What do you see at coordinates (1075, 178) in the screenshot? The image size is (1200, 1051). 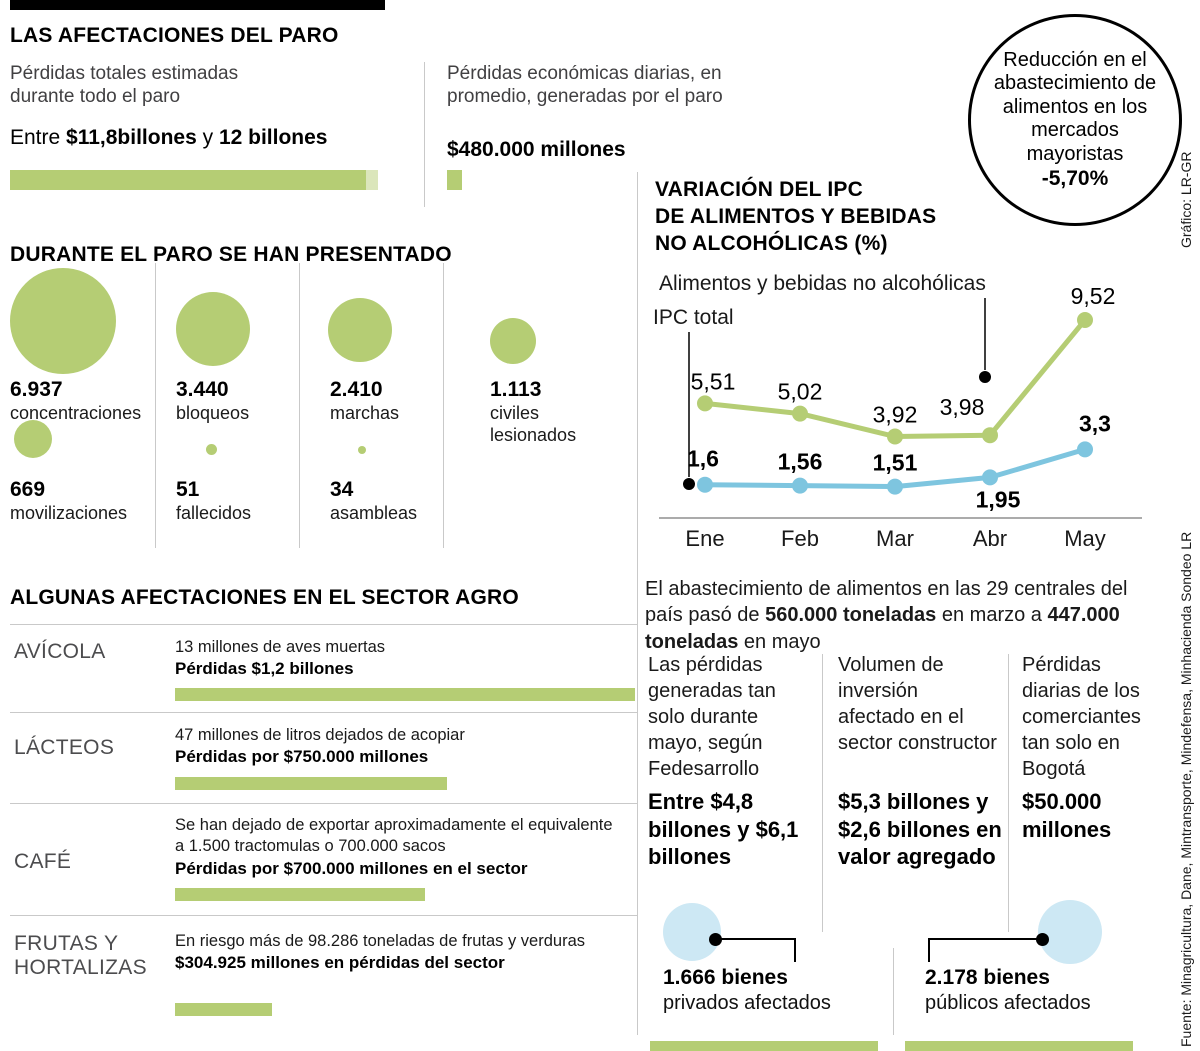 I see `reduction-badge-value: -5,70%` at bounding box center [1075, 178].